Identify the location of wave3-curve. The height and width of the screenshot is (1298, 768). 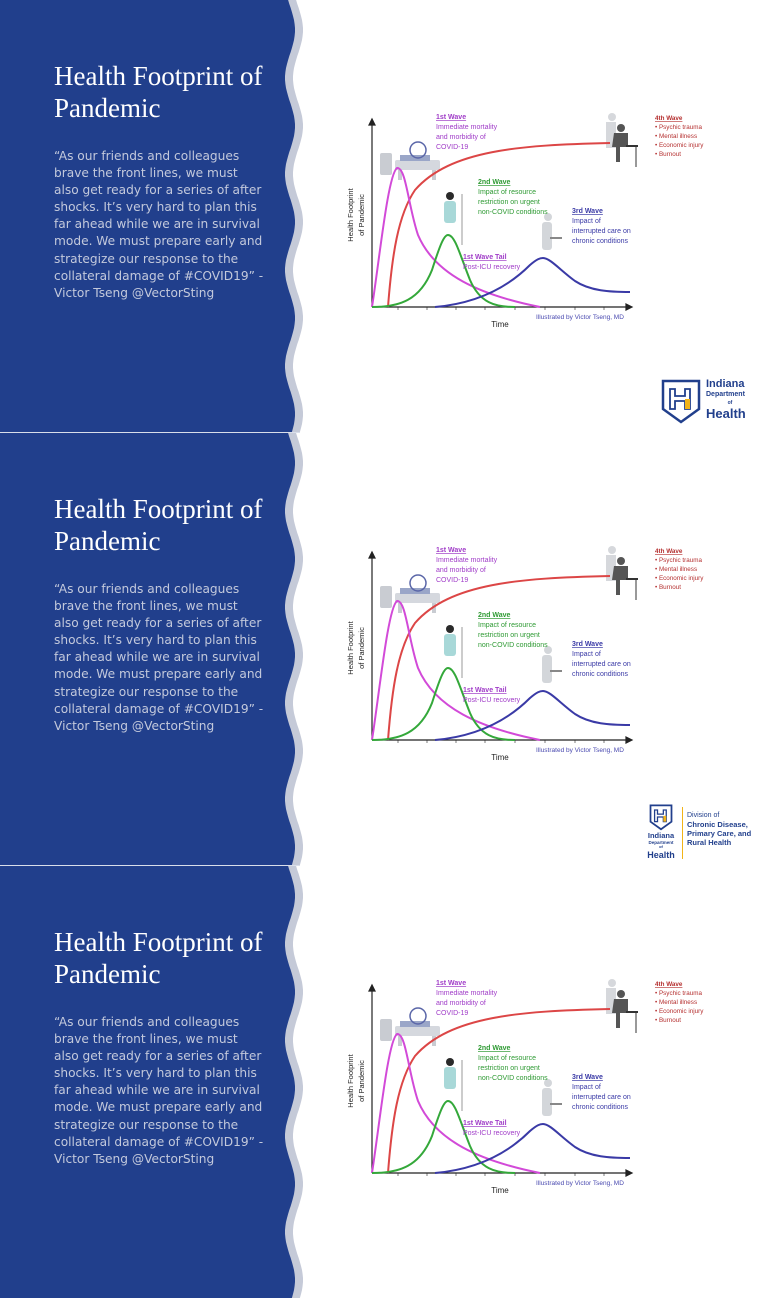
(532, 715).